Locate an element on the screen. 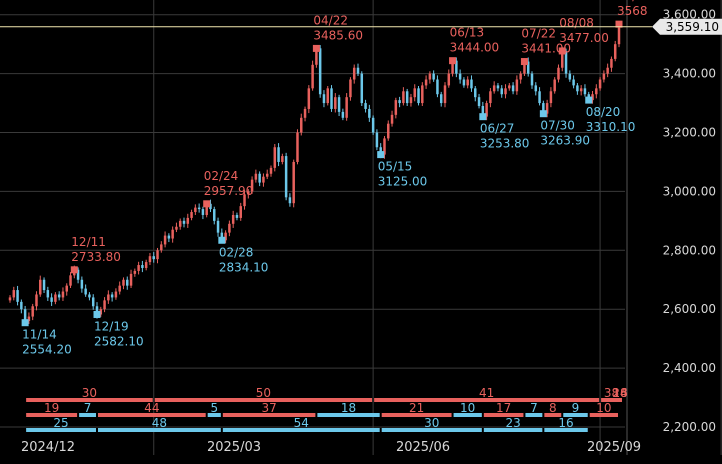 The width and height of the screenshot is (722, 464). count-label: 30 is located at coordinates (89, 393).